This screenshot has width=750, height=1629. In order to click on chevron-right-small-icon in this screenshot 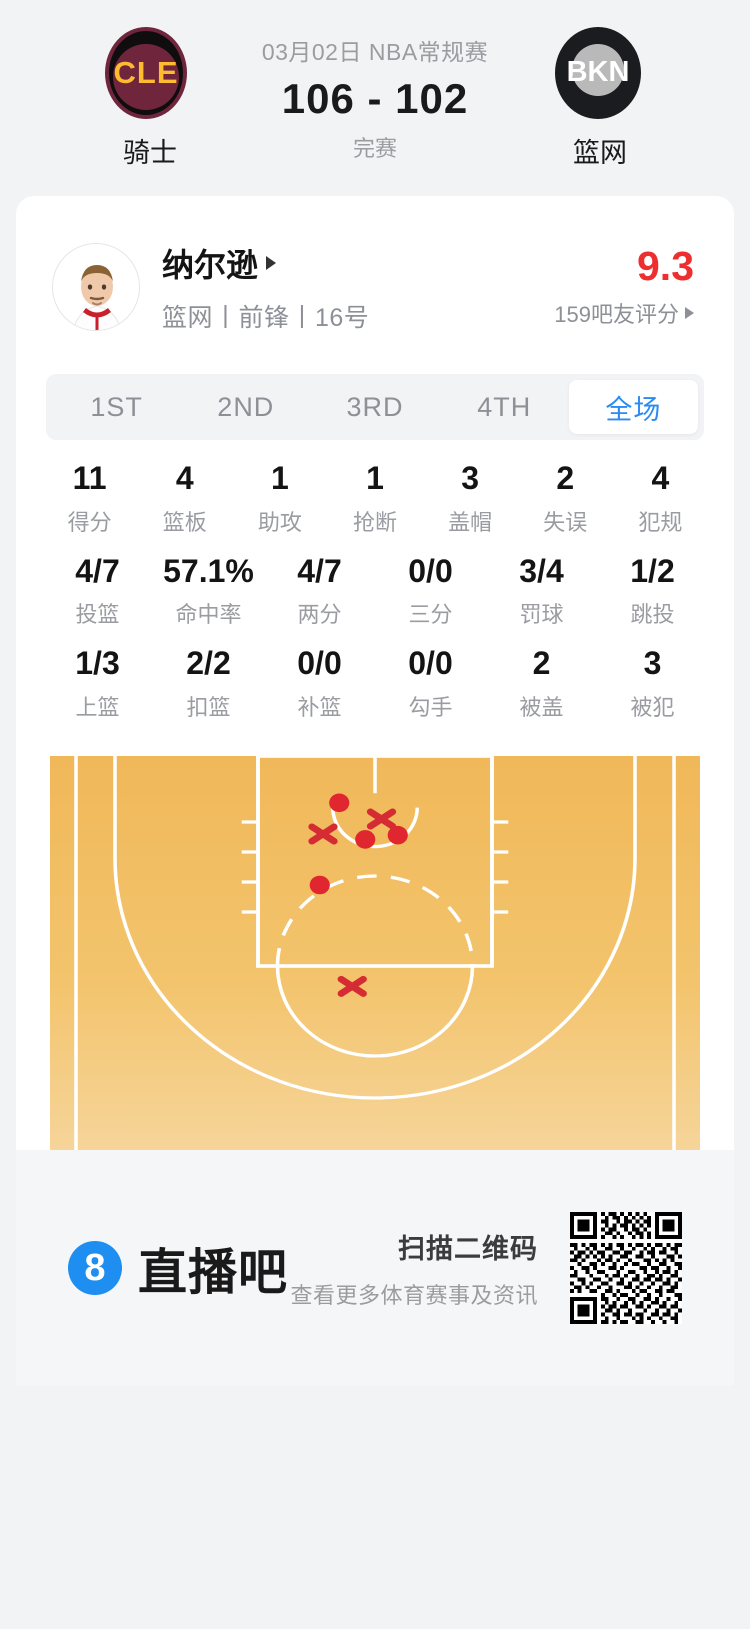, I will do `click(689, 312)`.